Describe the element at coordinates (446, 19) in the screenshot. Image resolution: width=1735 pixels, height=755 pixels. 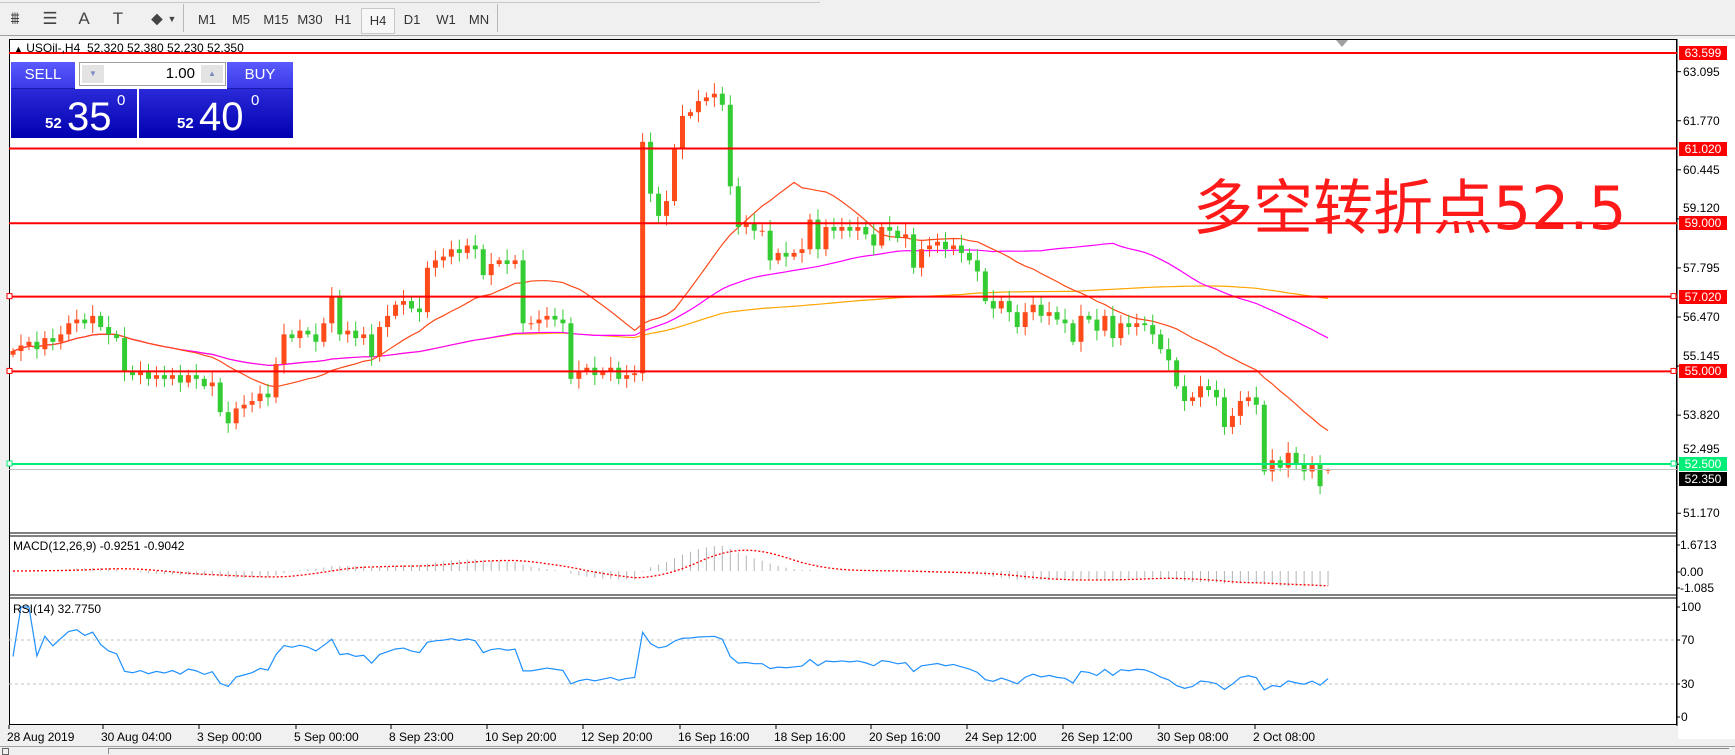
I see `timeframe-w1: W1` at that location.